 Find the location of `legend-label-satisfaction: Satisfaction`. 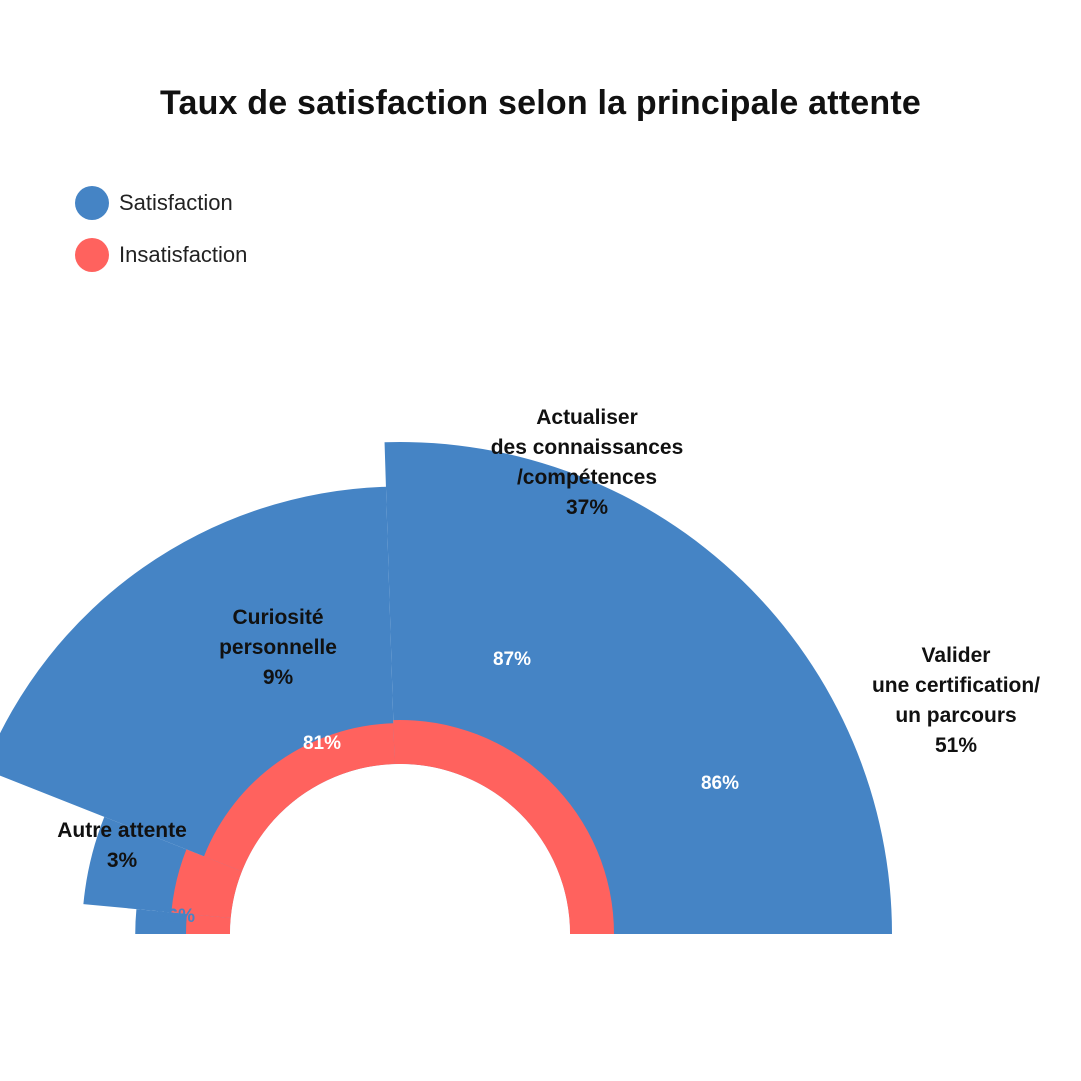

legend-label-satisfaction: Satisfaction is located at coordinates (176, 202).